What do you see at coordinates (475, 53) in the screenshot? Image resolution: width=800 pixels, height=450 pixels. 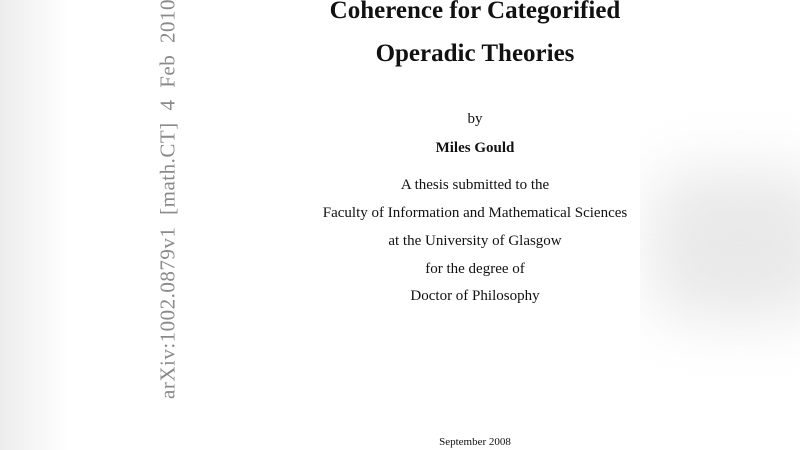 I see `title-line-2: Operadic Theories` at bounding box center [475, 53].